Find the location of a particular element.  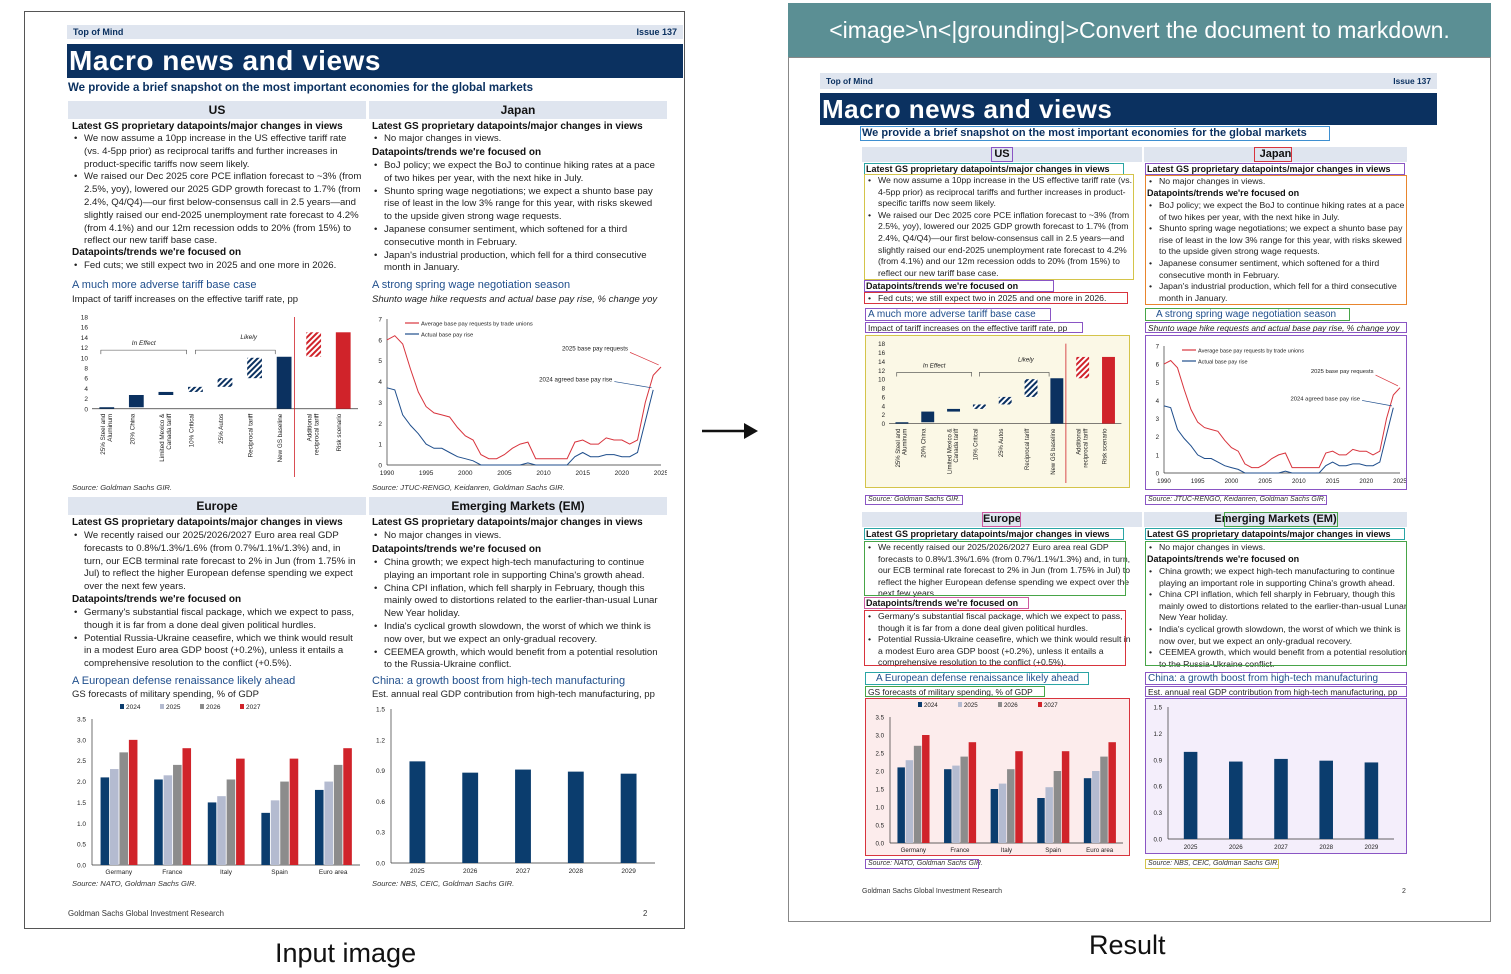

top-left-label: Top of Mind is located at coordinates (98, 32).